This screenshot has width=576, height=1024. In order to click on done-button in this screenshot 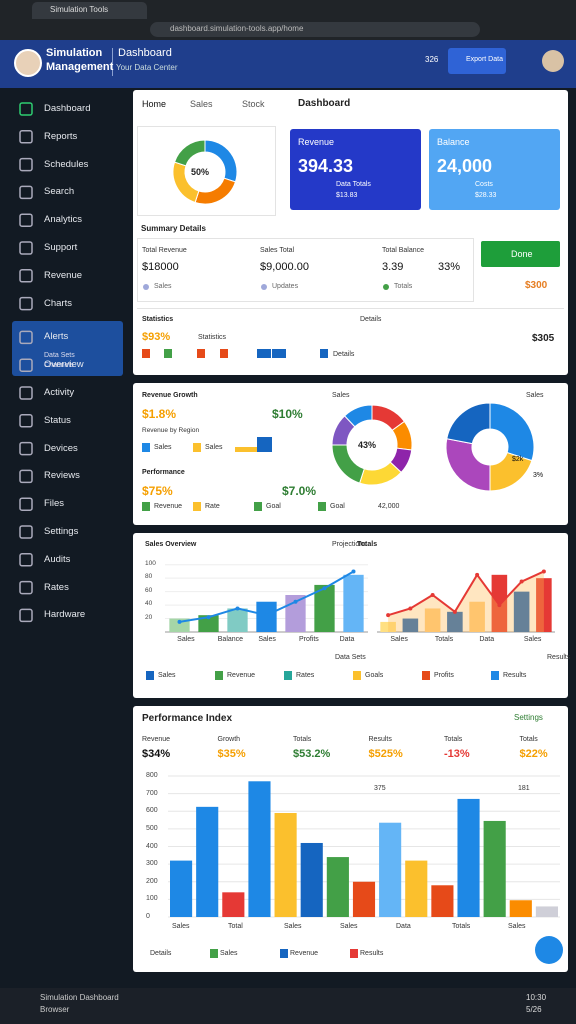, I will do `click(520, 254)`.